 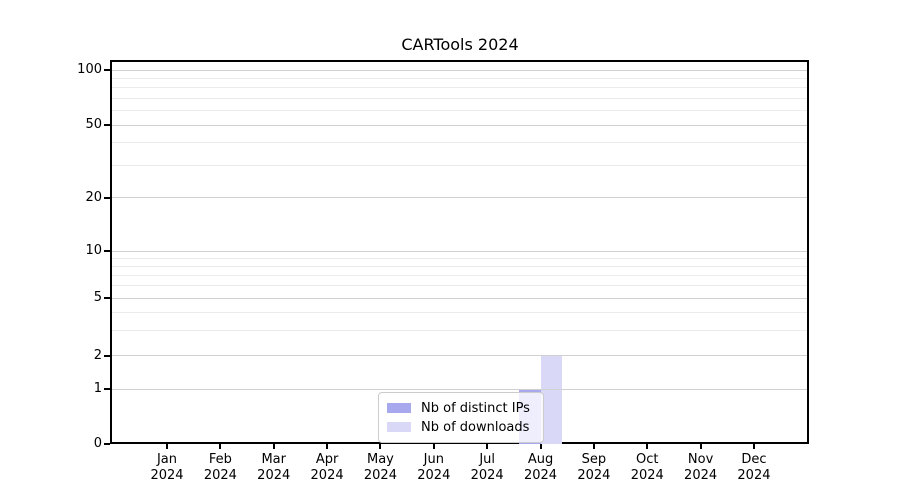 What do you see at coordinates (327, 459) in the screenshot?
I see `x-tick-month: Apr` at bounding box center [327, 459].